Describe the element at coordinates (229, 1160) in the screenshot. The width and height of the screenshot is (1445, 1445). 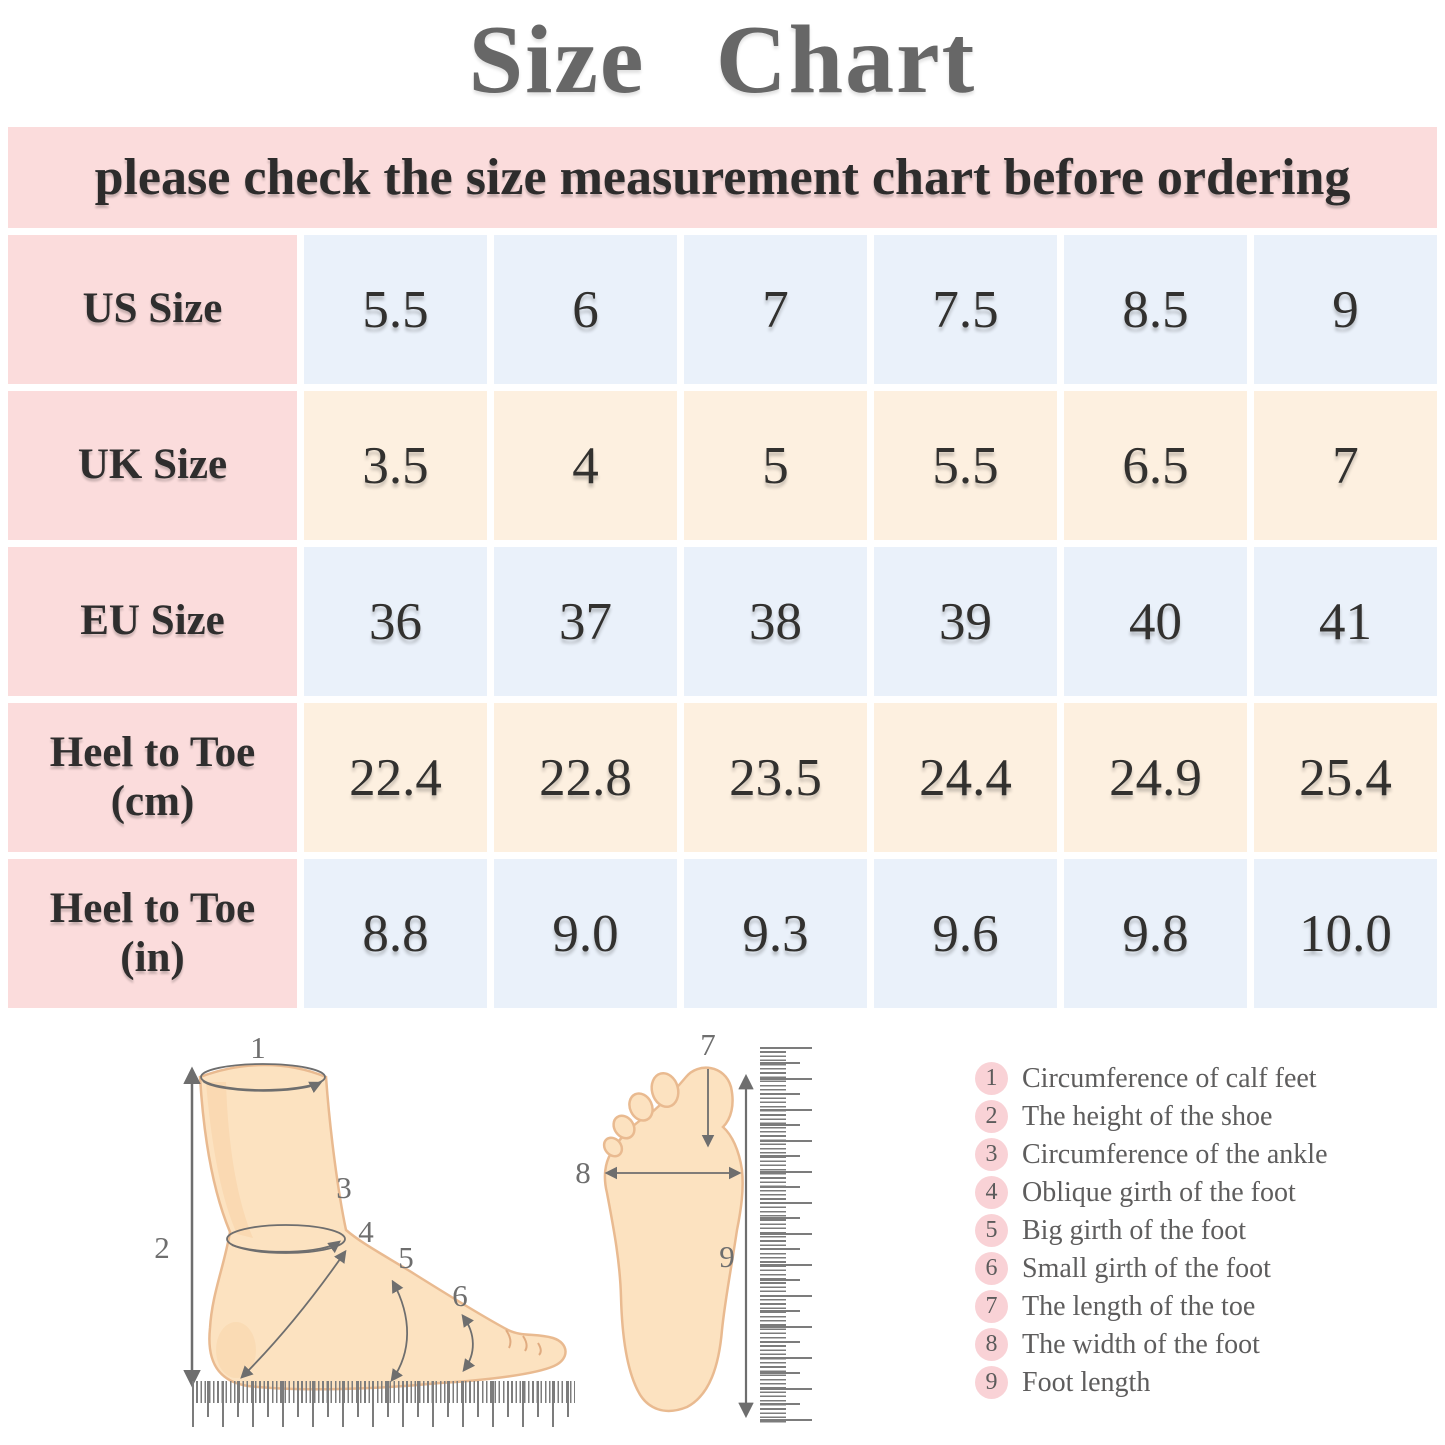
I see `leg-shading` at that location.